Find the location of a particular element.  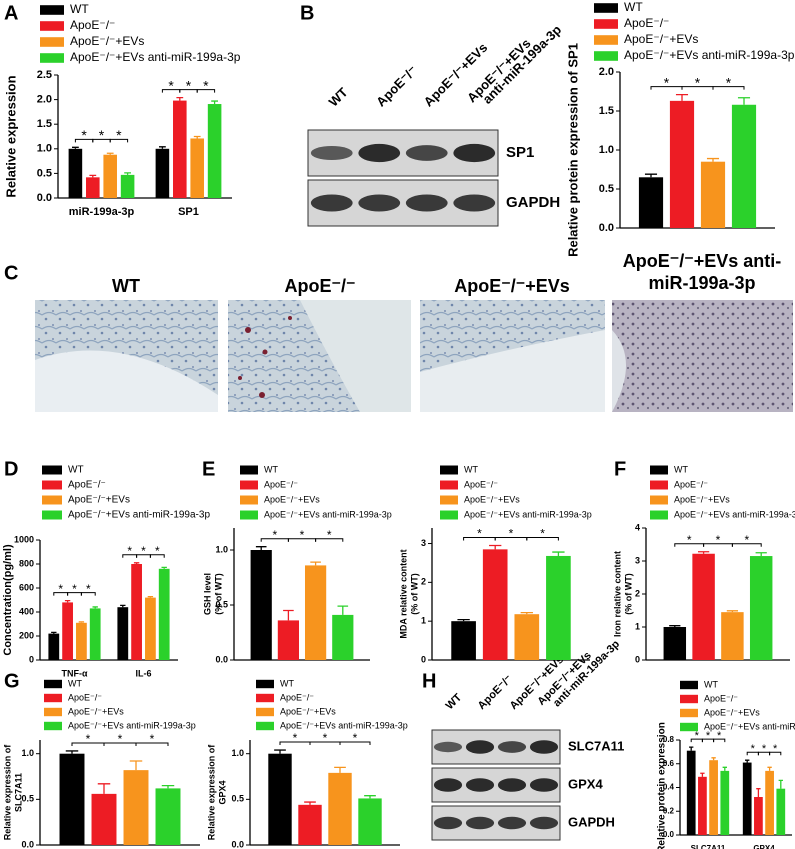

protein-label: GPX4 is located at coordinates (585, 783).